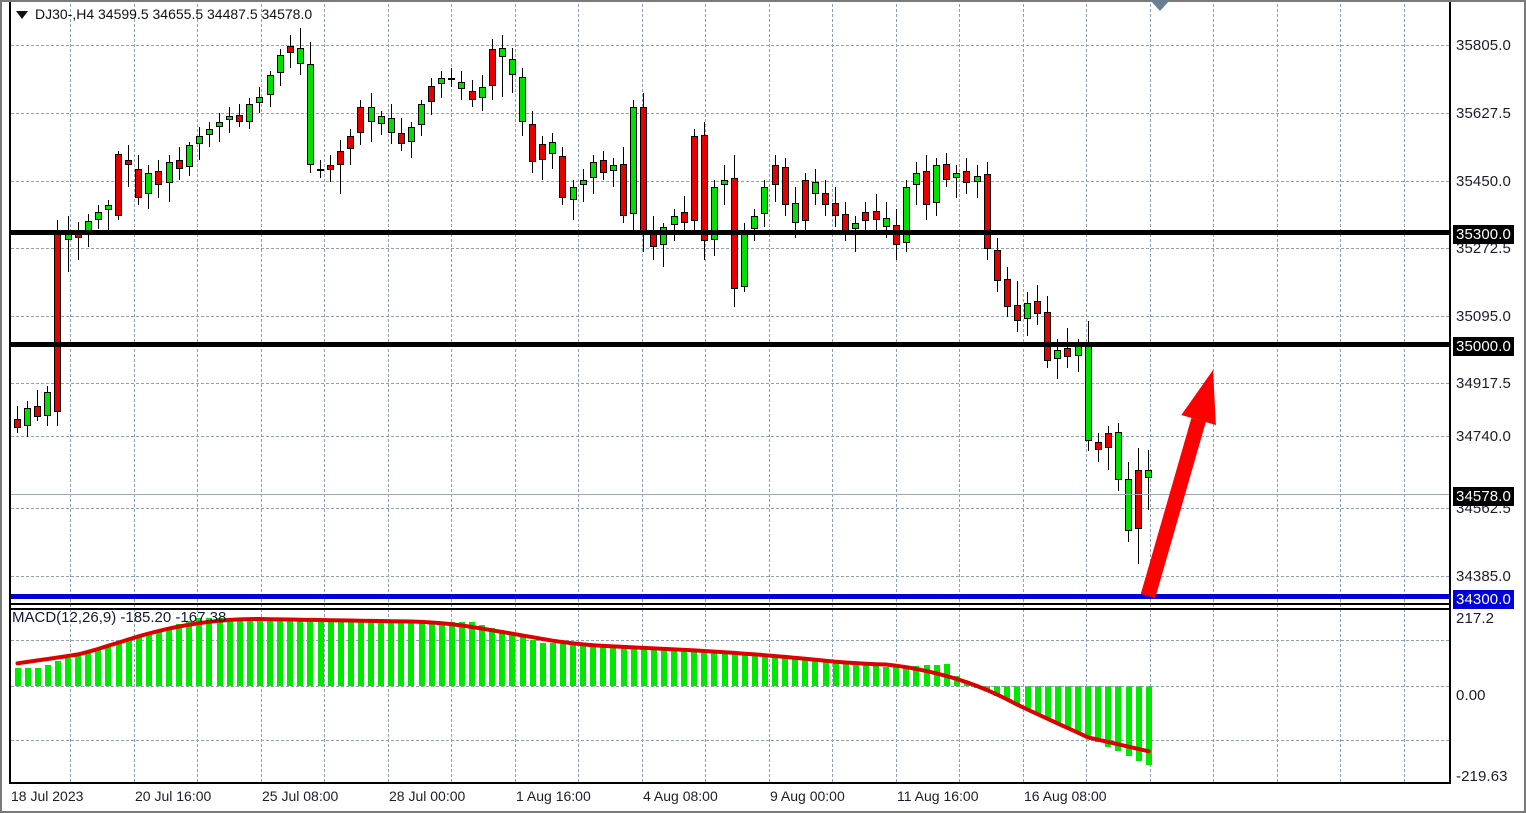  Describe the element at coordinates (730, 596) in the screenshot. I see `order-level-line` at that location.